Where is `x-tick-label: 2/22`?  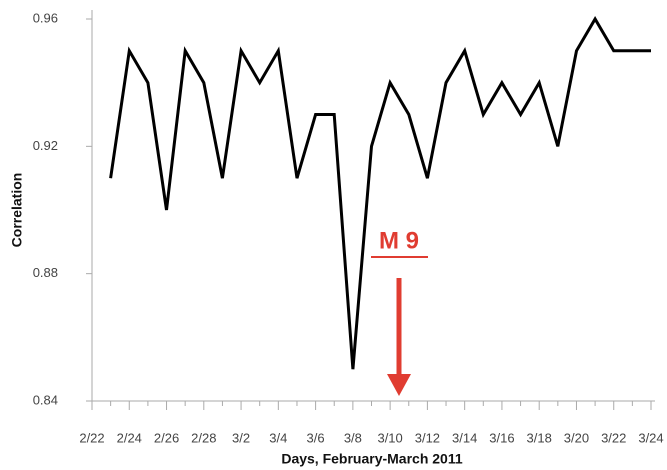
x-tick-label: 2/22 is located at coordinates (91, 437).